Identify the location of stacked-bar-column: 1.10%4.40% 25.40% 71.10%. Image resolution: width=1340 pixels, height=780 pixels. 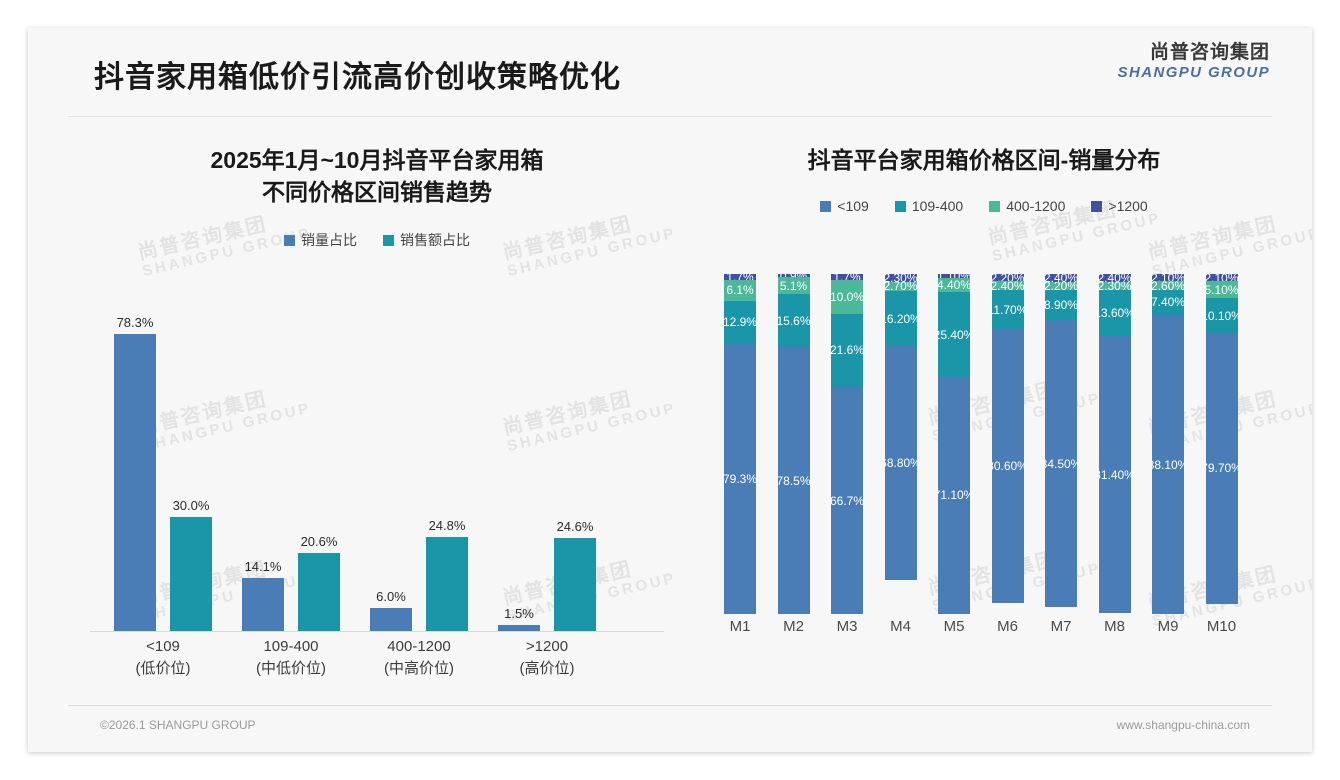
(954, 444).